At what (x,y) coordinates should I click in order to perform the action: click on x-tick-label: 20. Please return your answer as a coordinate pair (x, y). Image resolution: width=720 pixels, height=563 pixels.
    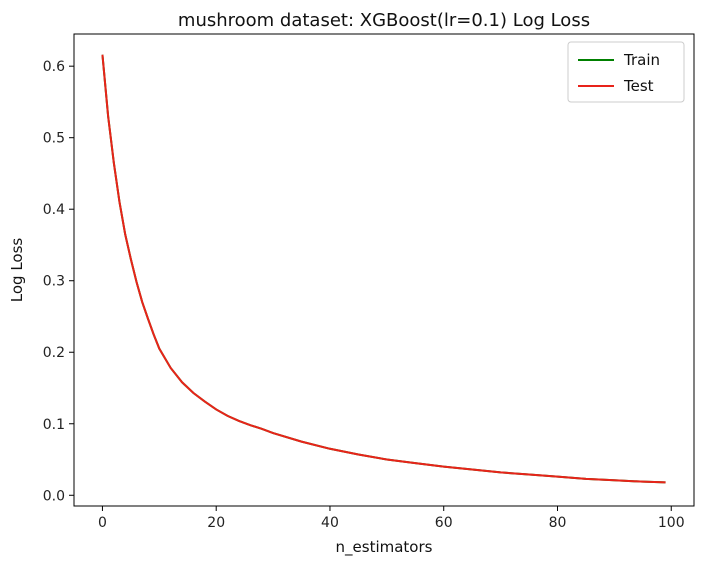
    Looking at the image, I should click on (216, 523).